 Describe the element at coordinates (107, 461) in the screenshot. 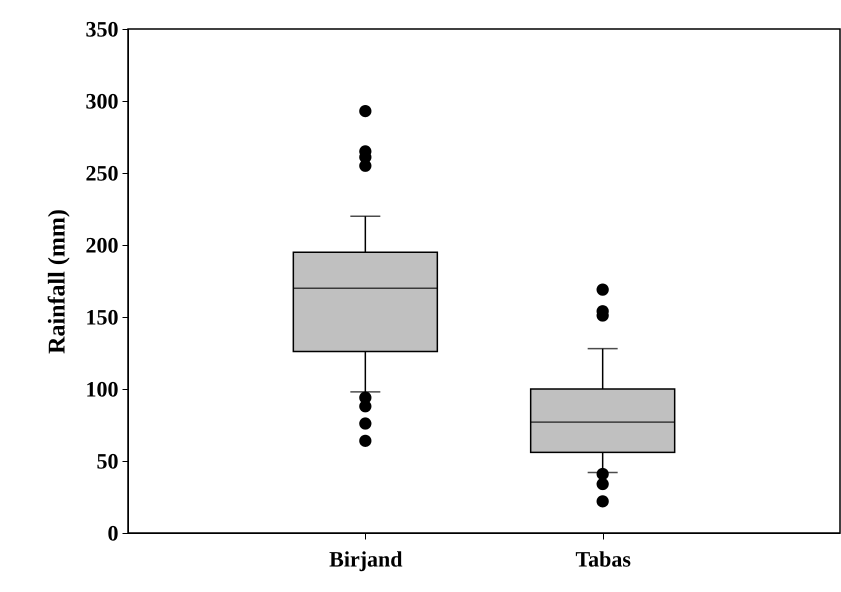

I see `y-tick-label: 50` at that location.